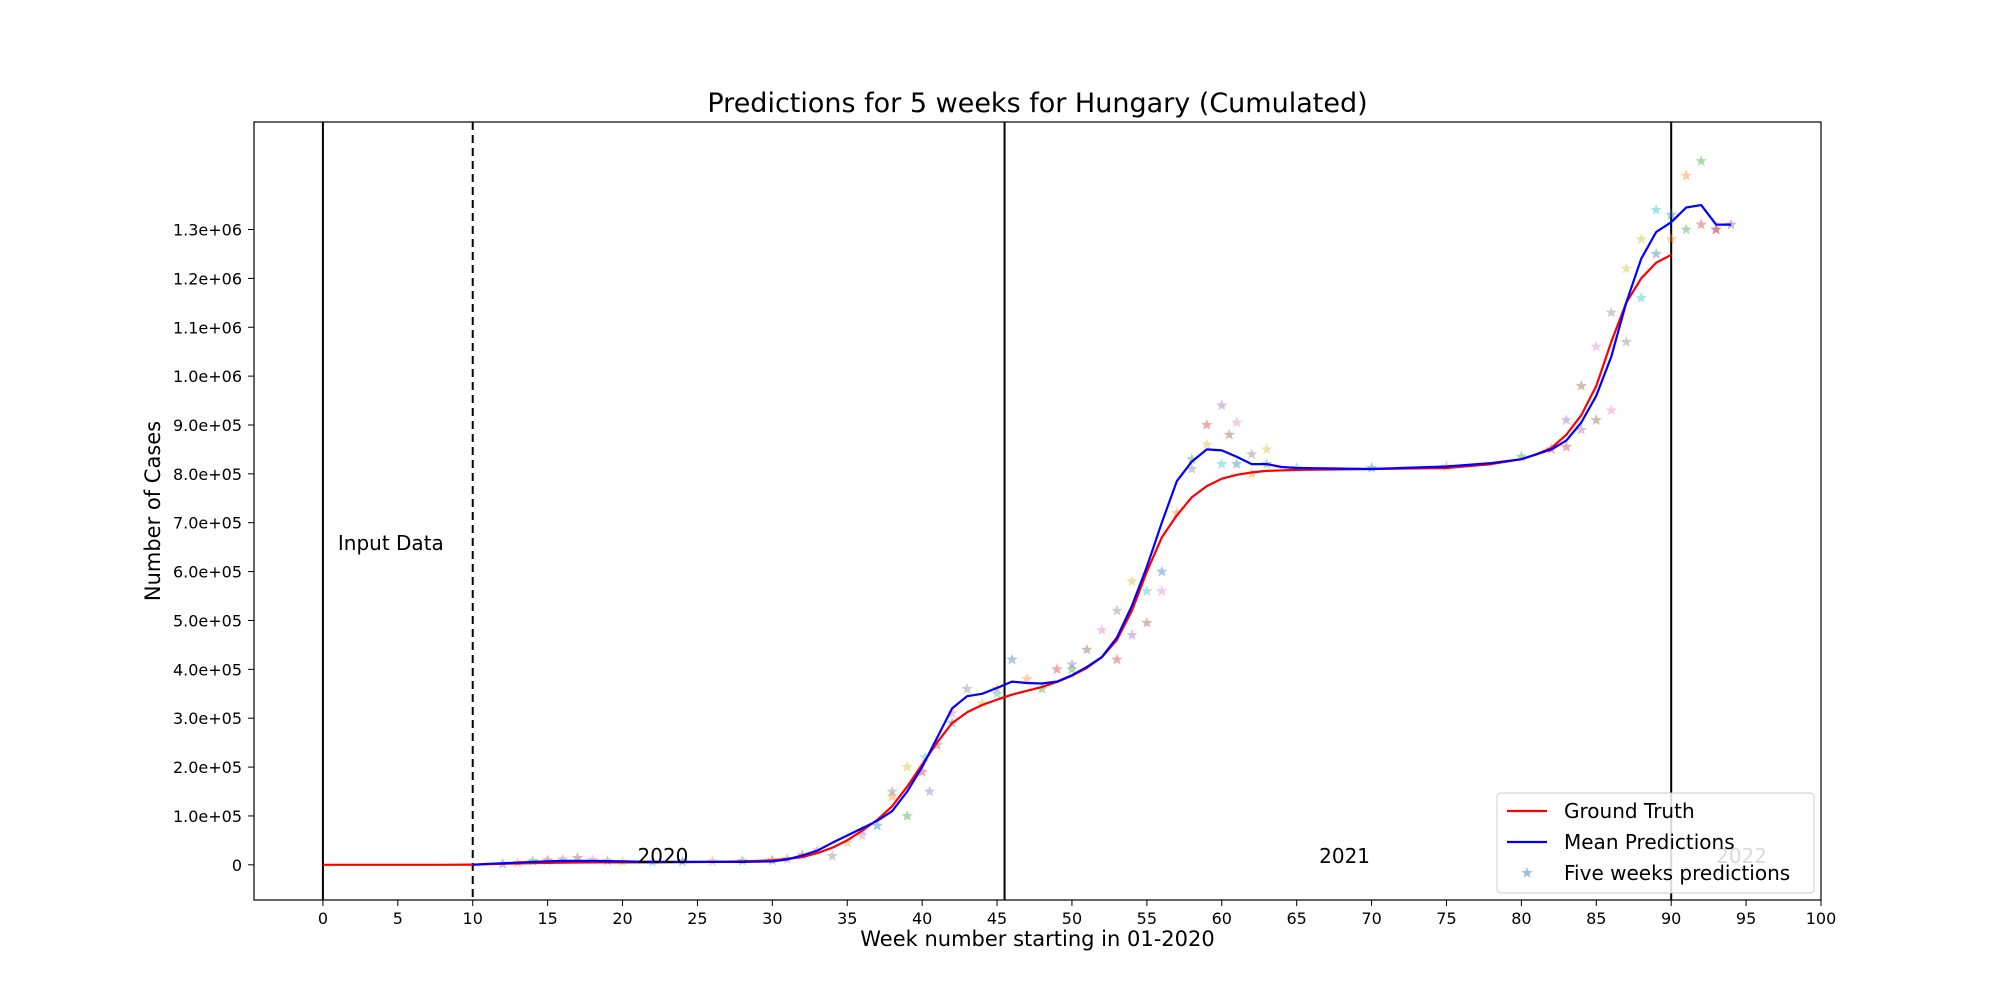 The image size is (2000, 1000). I want to click on legend-box, so click(1655, 843).